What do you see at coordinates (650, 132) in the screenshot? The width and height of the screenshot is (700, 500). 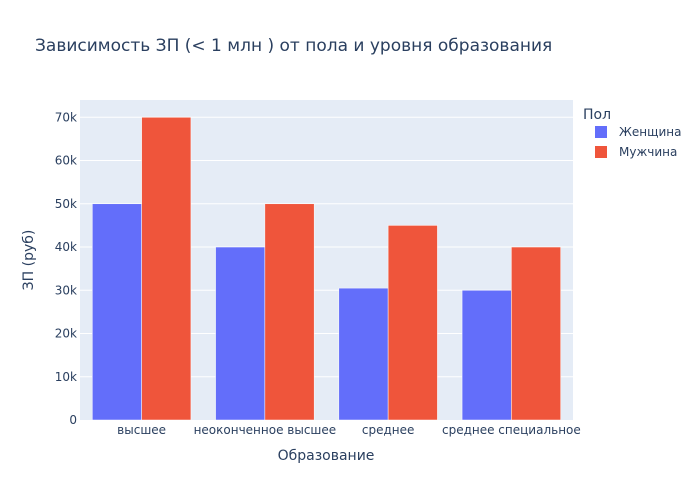 I see `legend-label: Женщина` at bounding box center [650, 132].